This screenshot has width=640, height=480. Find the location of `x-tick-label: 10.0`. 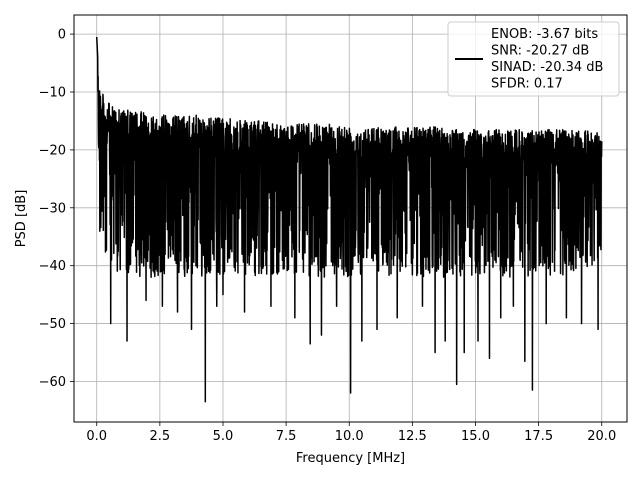

x-tick-label: 10.0 is located at coordinates (349, 436).